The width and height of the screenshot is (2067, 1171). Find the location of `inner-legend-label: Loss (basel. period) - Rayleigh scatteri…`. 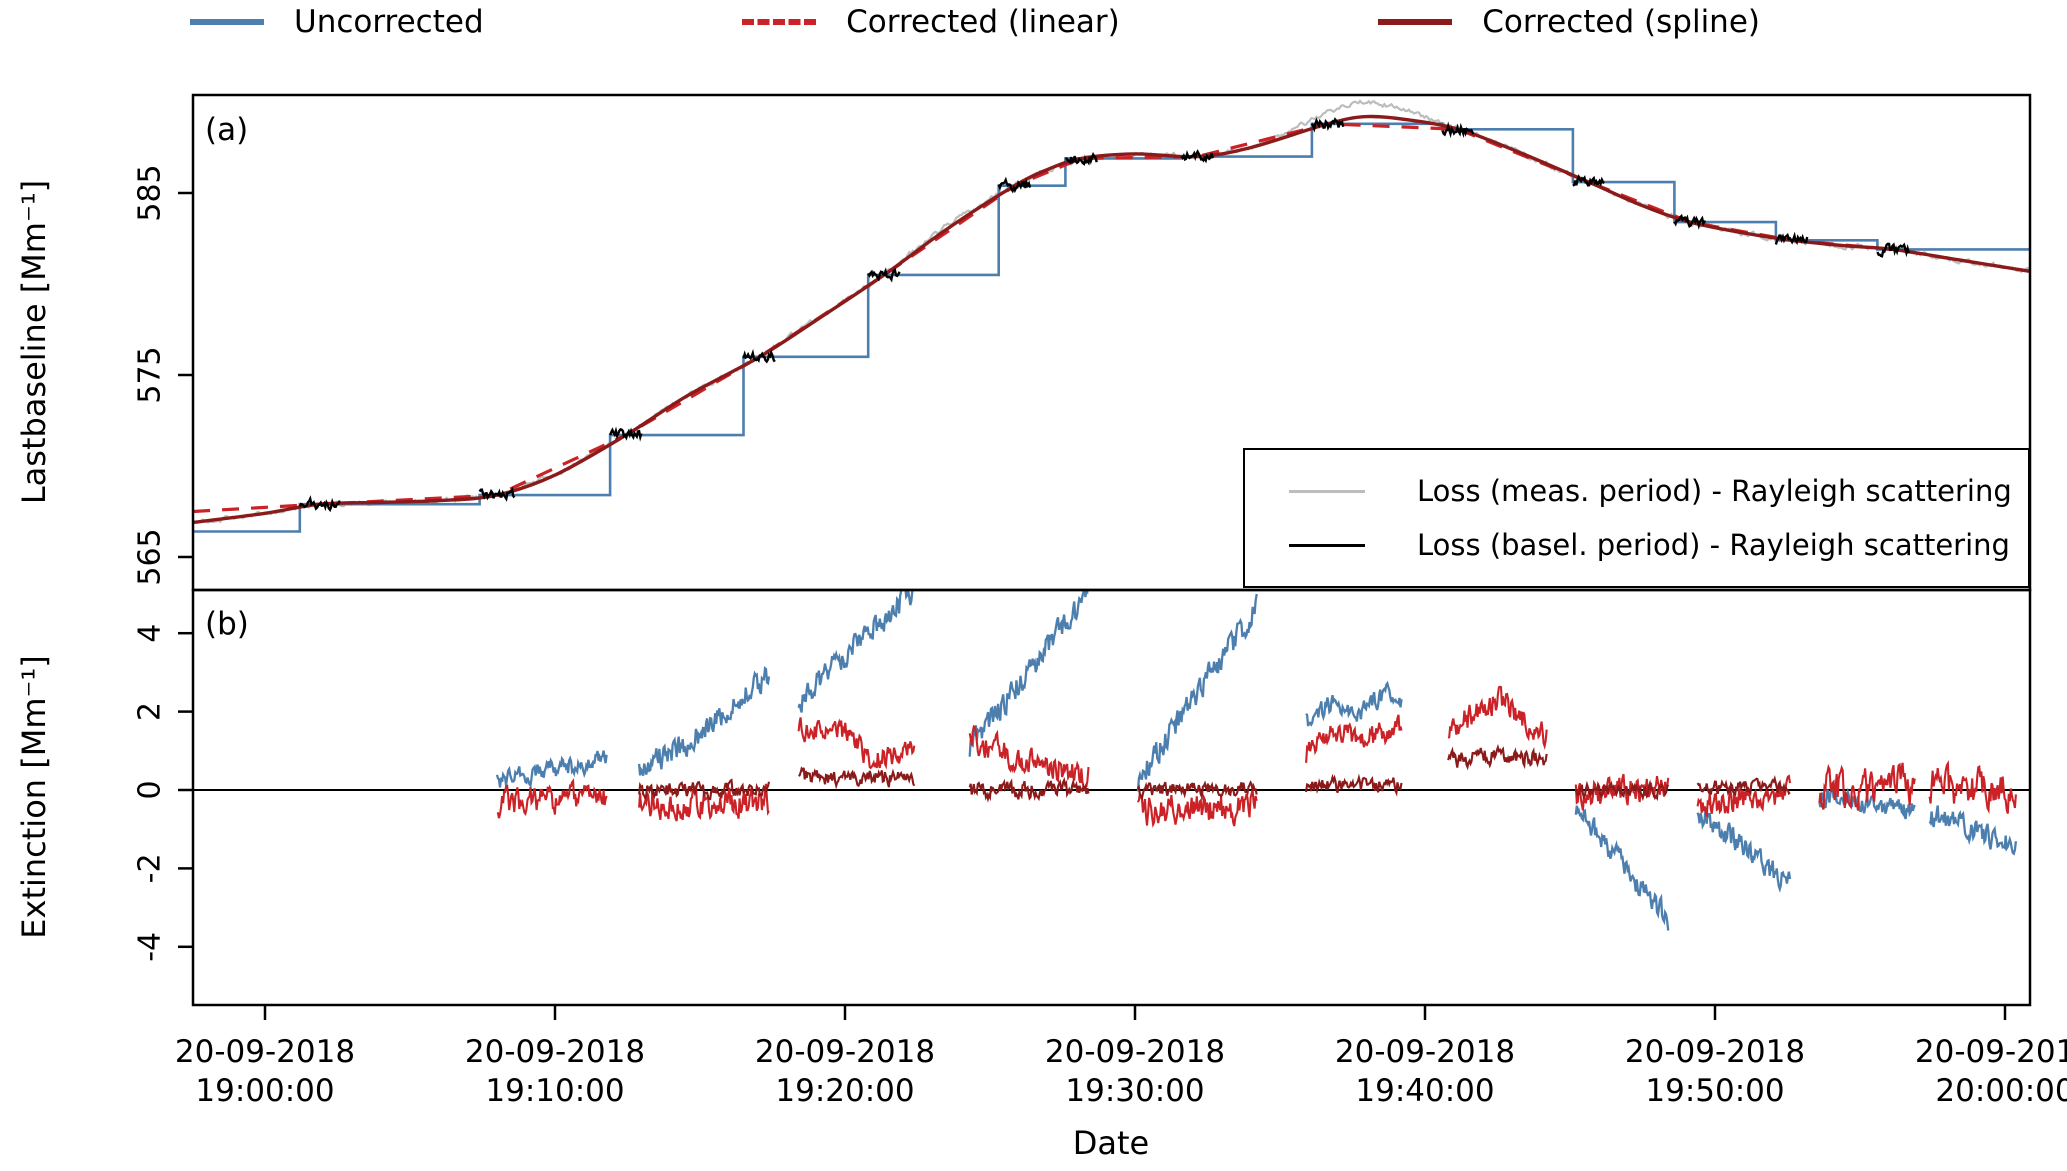

inner-legend-label: Loss (basel. period) - Rayleigh scatteri… is located at coordinates (1713, 545).